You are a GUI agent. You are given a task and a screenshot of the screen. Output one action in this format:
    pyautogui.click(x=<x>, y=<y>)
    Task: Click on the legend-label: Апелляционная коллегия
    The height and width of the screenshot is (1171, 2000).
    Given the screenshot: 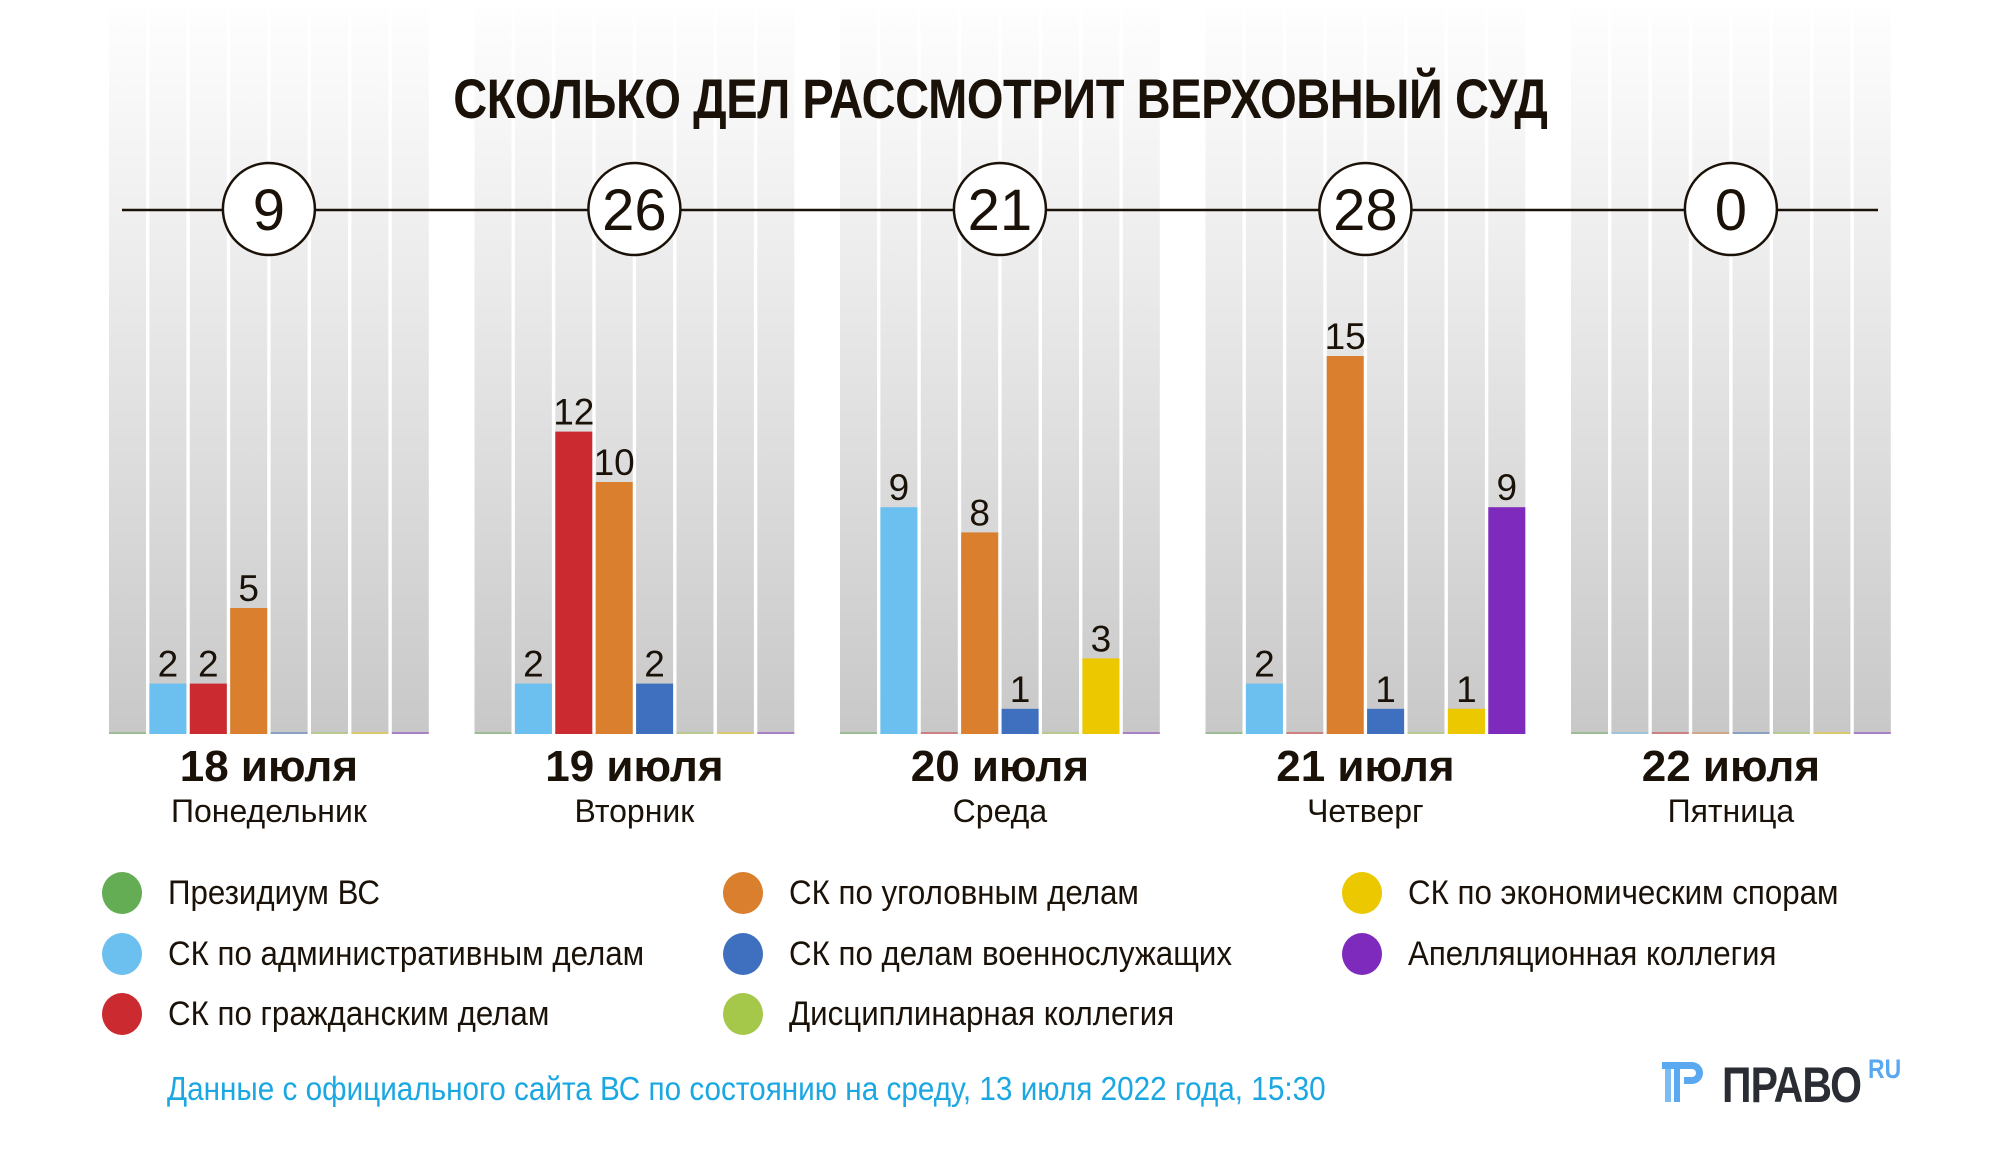 What is the action you would take?
    pyautogui.click(x=1592, y=953)
    